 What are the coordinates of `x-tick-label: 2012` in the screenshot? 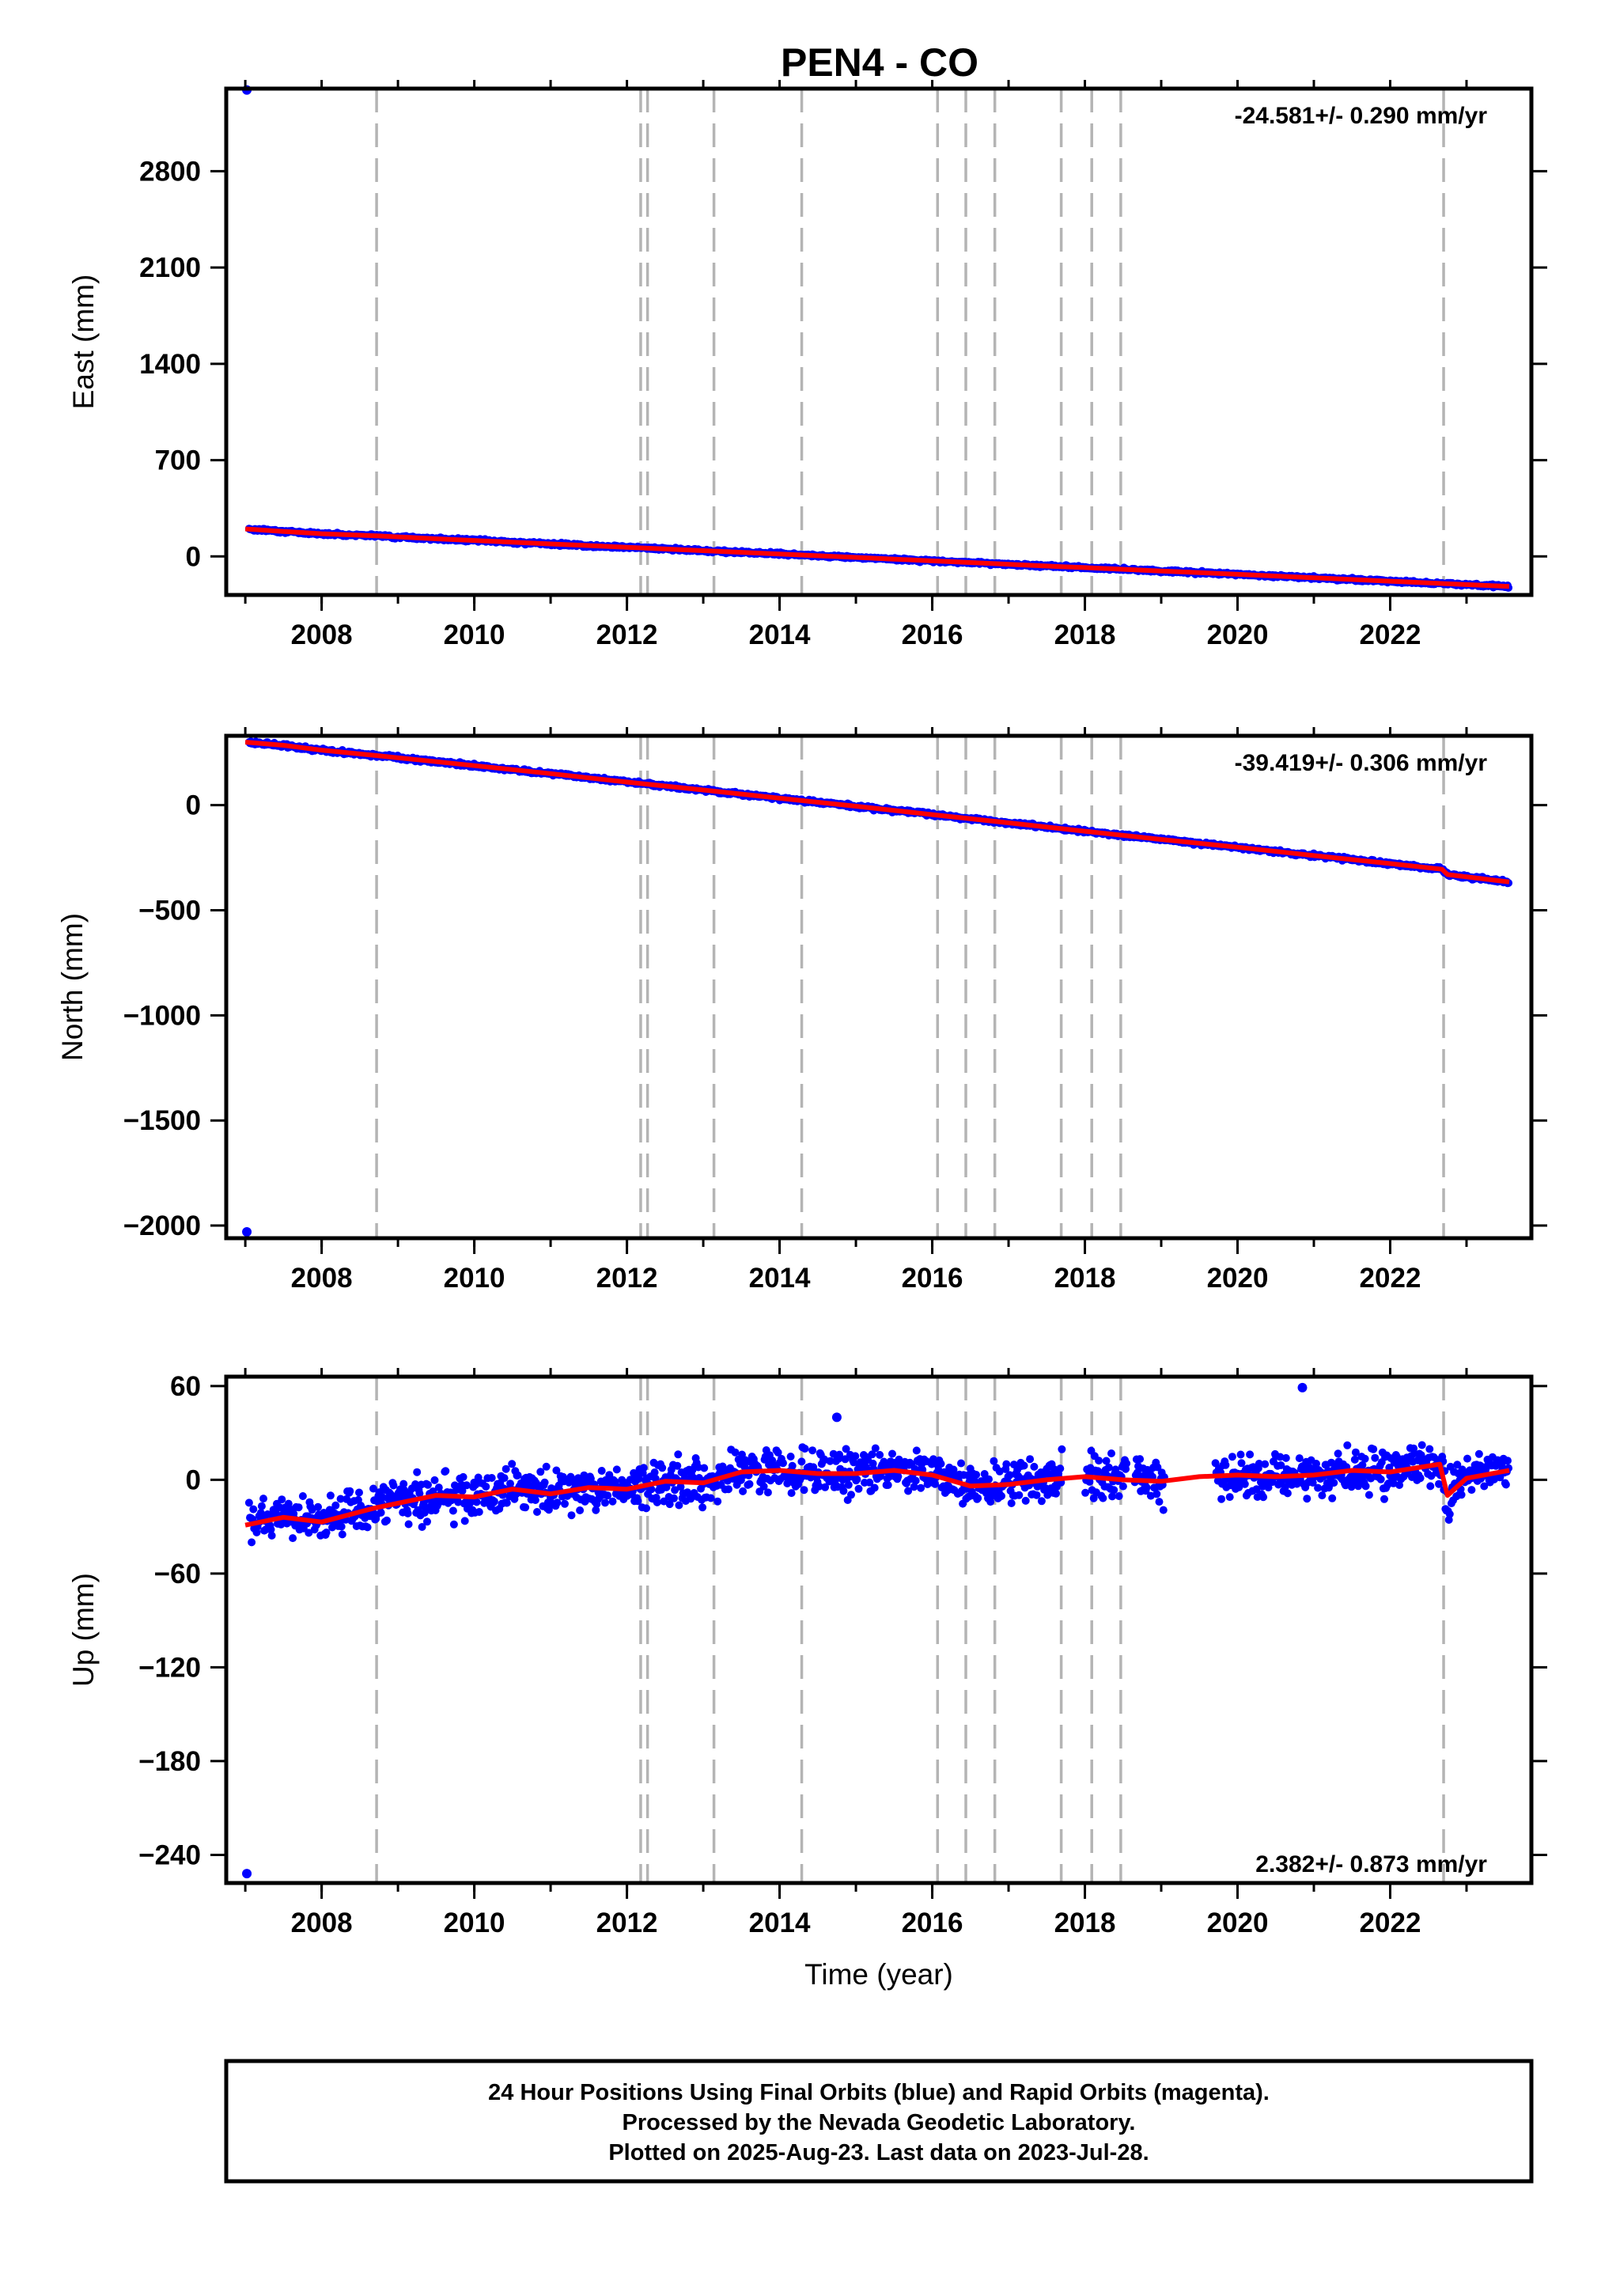 It's located at (627, 1923).